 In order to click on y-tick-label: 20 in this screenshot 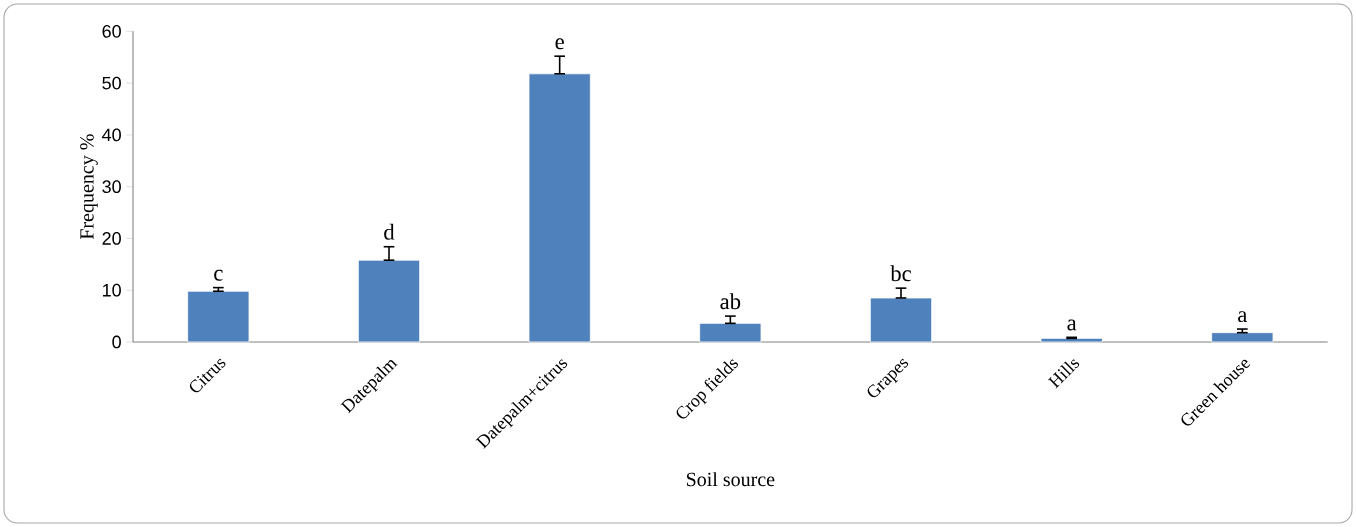, I will do `click(111, 238)`.